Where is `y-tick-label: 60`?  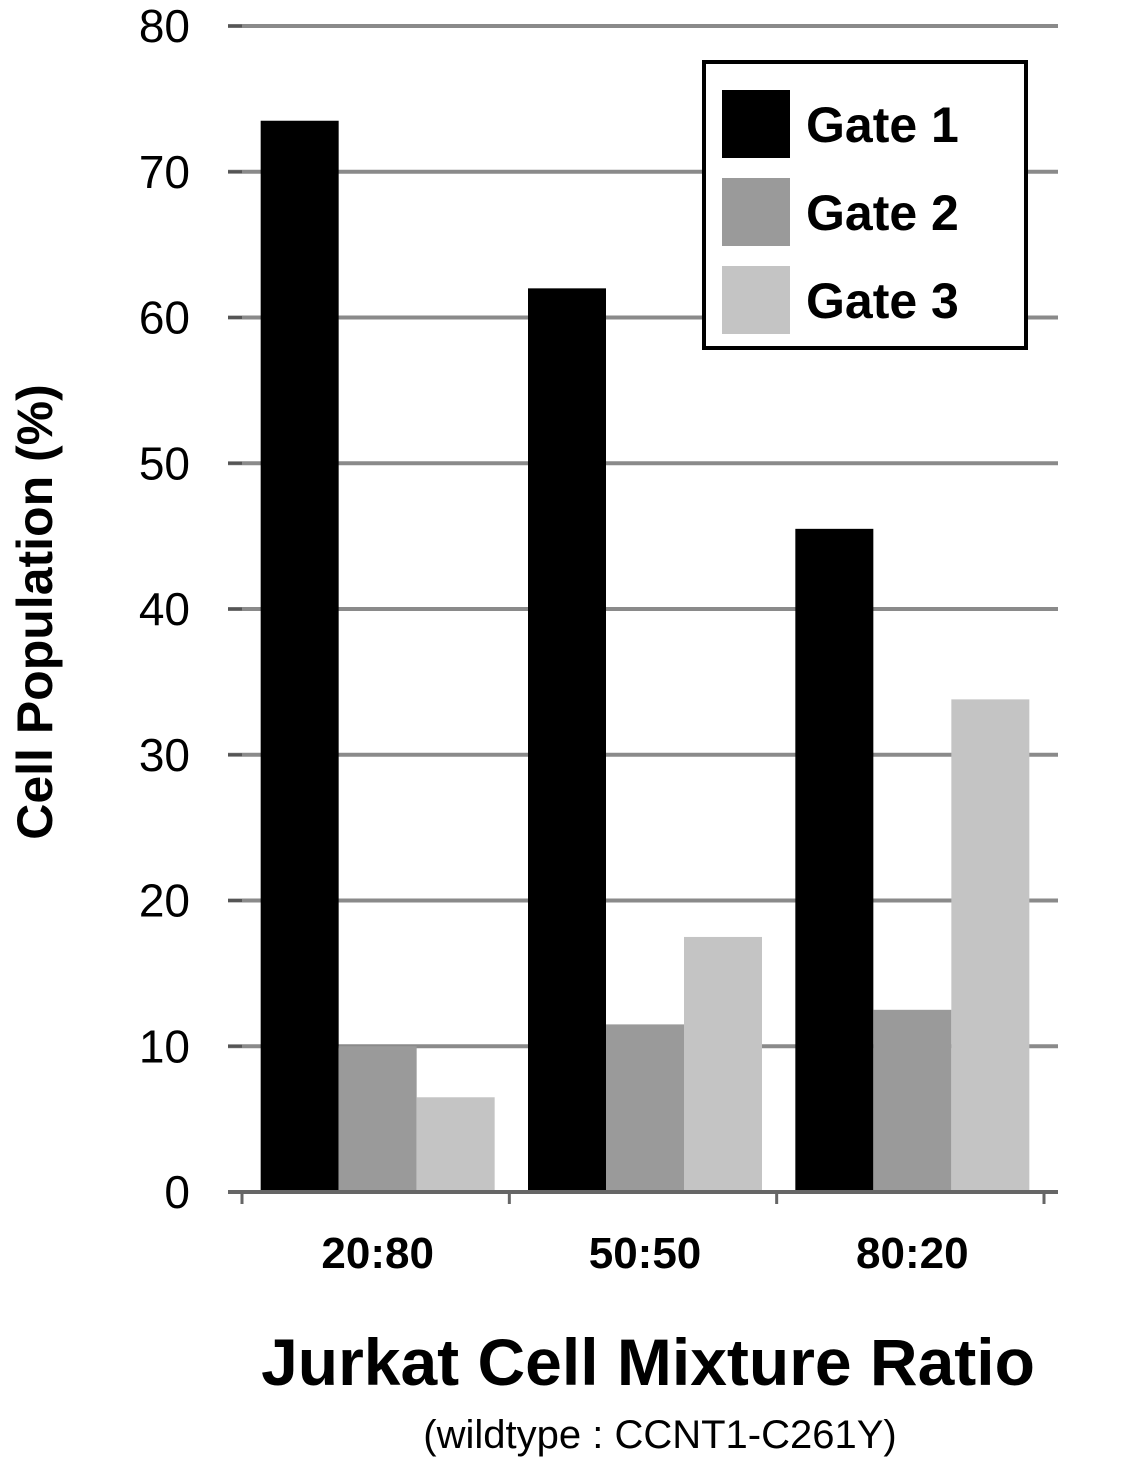 y-tick-label: 60 is located at coordinates (164, 318).